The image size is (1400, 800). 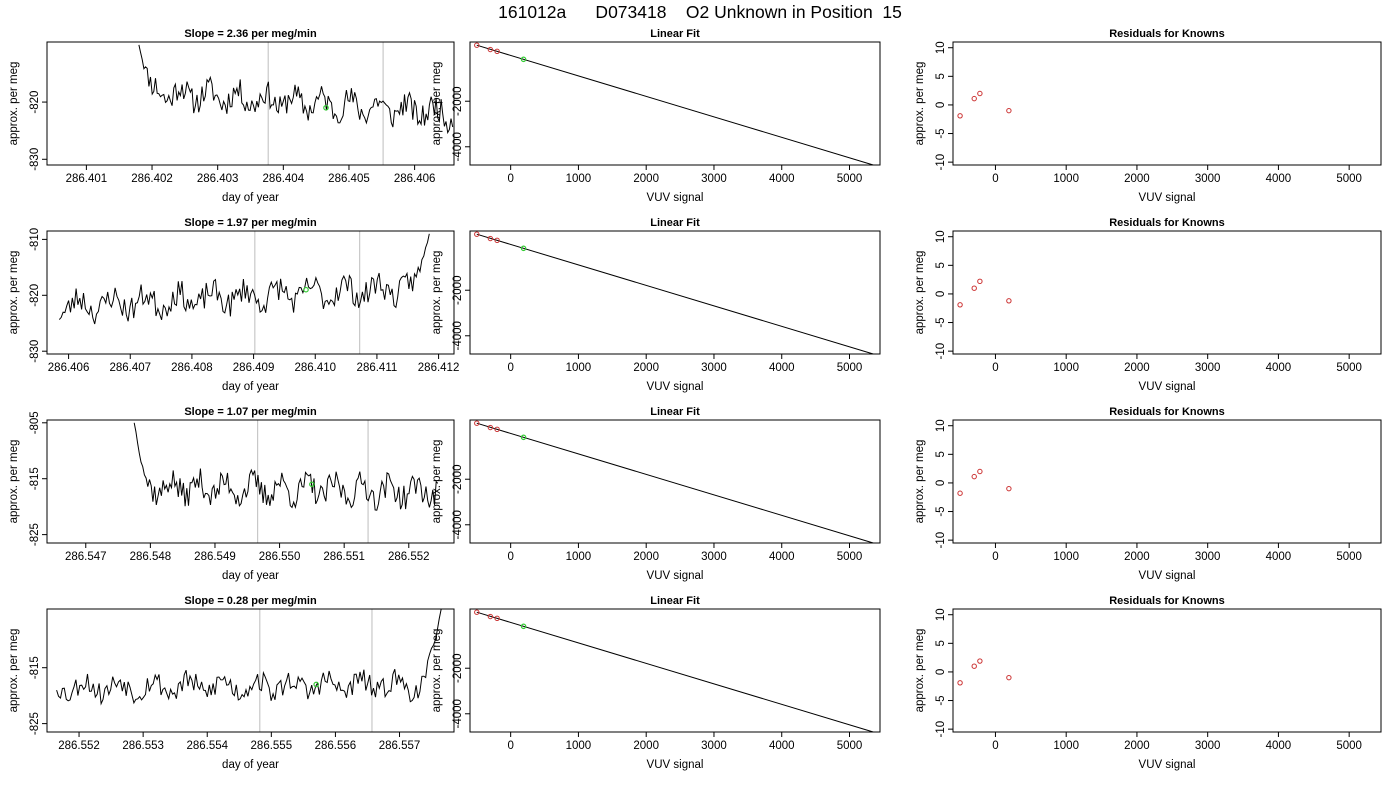 What do you see at coordinates (377, 368) in the screenshot?
I see `x-tick-label: 286.411` at bounding box center [377, 368].